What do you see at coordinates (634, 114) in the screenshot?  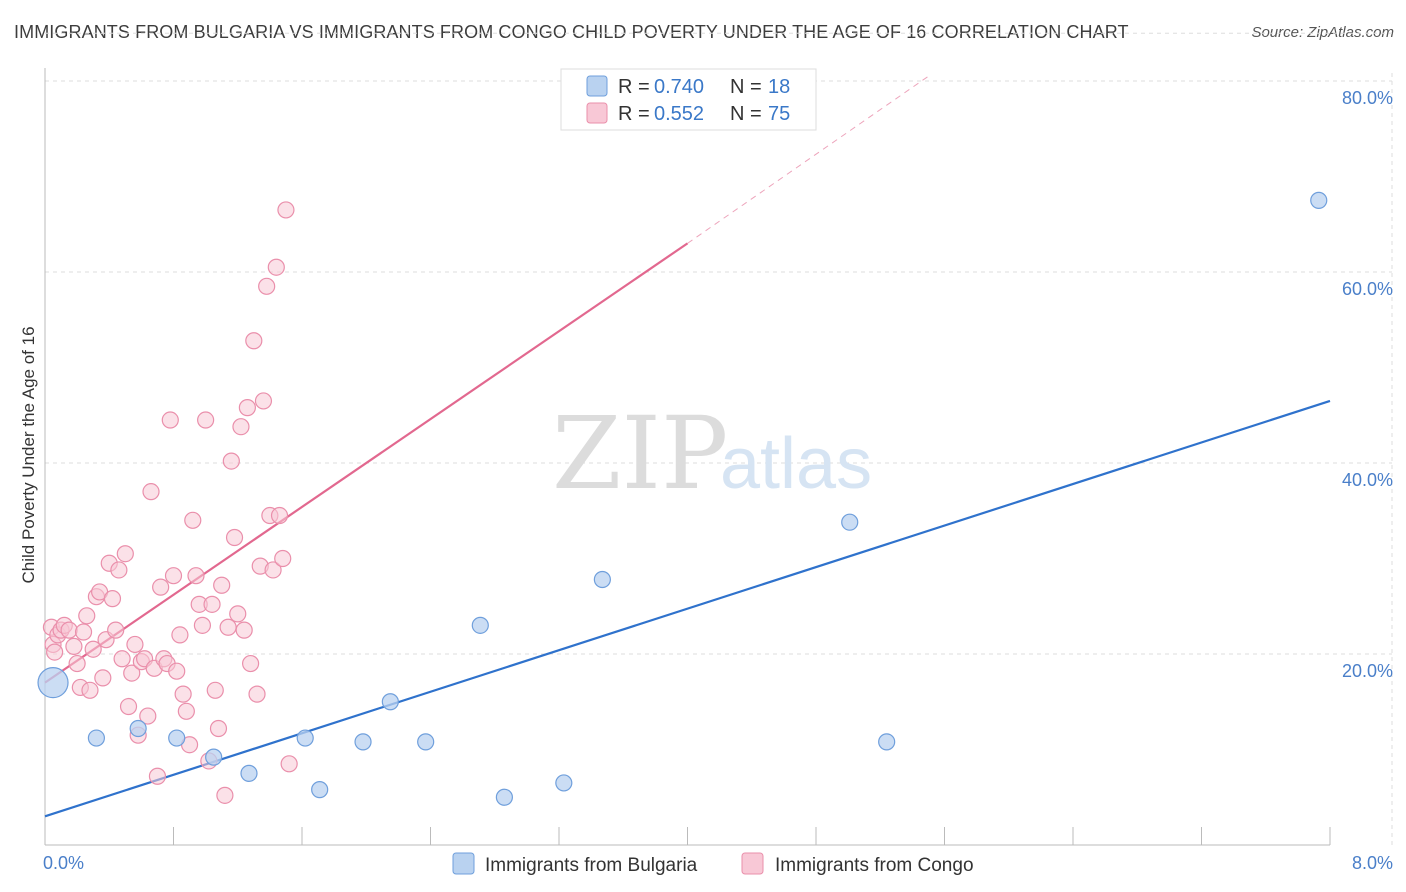 I see `legend-r-label-congo: R =` at bounding box center [634, 114].